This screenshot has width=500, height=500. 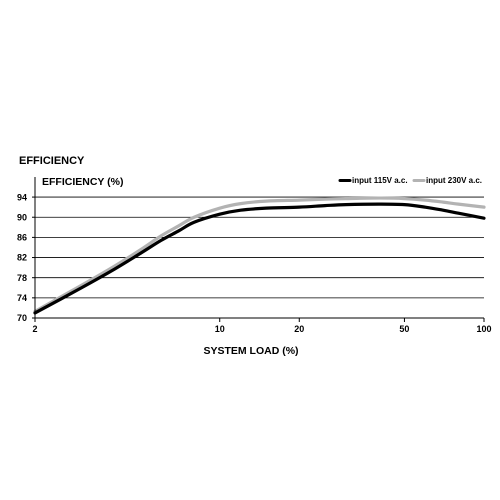 What do you see at coordinates (483, 329) in the screenshot?
I see `x-tick-label-100: 100` at bounding box center [483, 329].